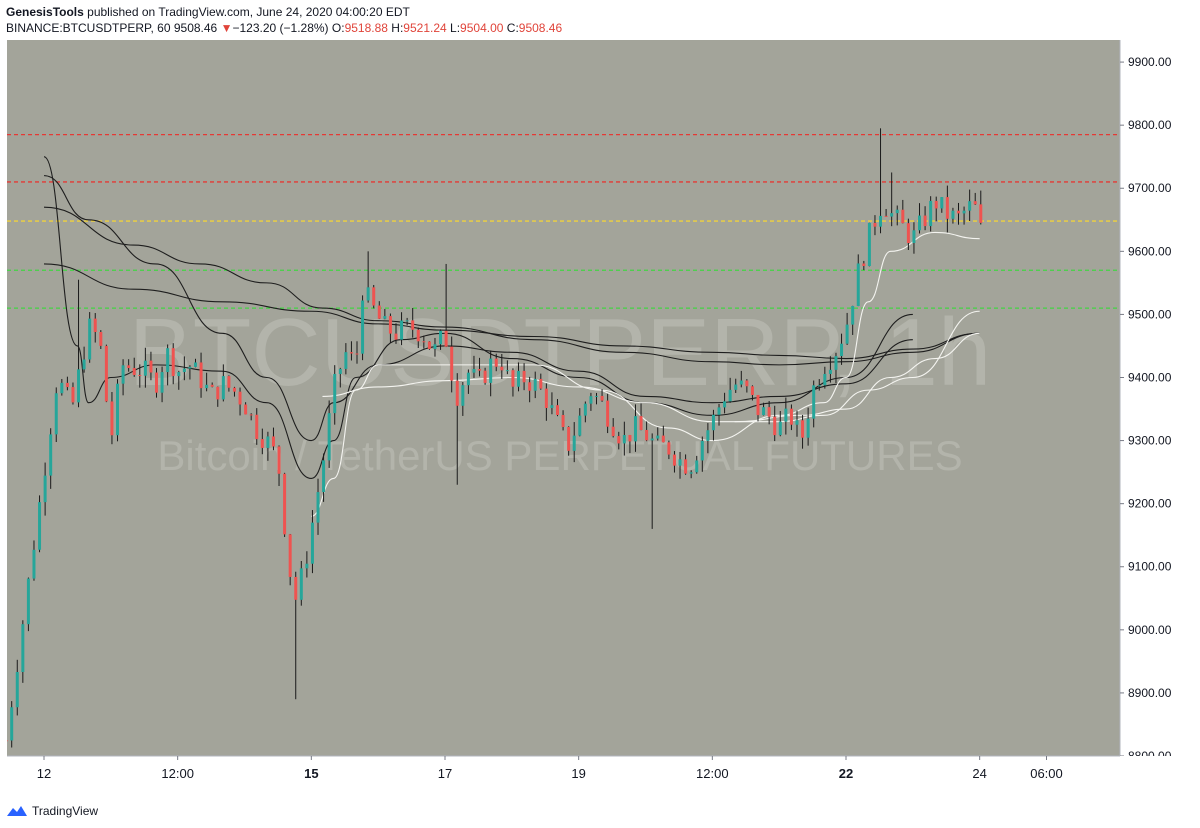 The height and width of the screenshot is (828, 1200). I want to click on price-tick-label: 9600.00, so click(1150, 251).